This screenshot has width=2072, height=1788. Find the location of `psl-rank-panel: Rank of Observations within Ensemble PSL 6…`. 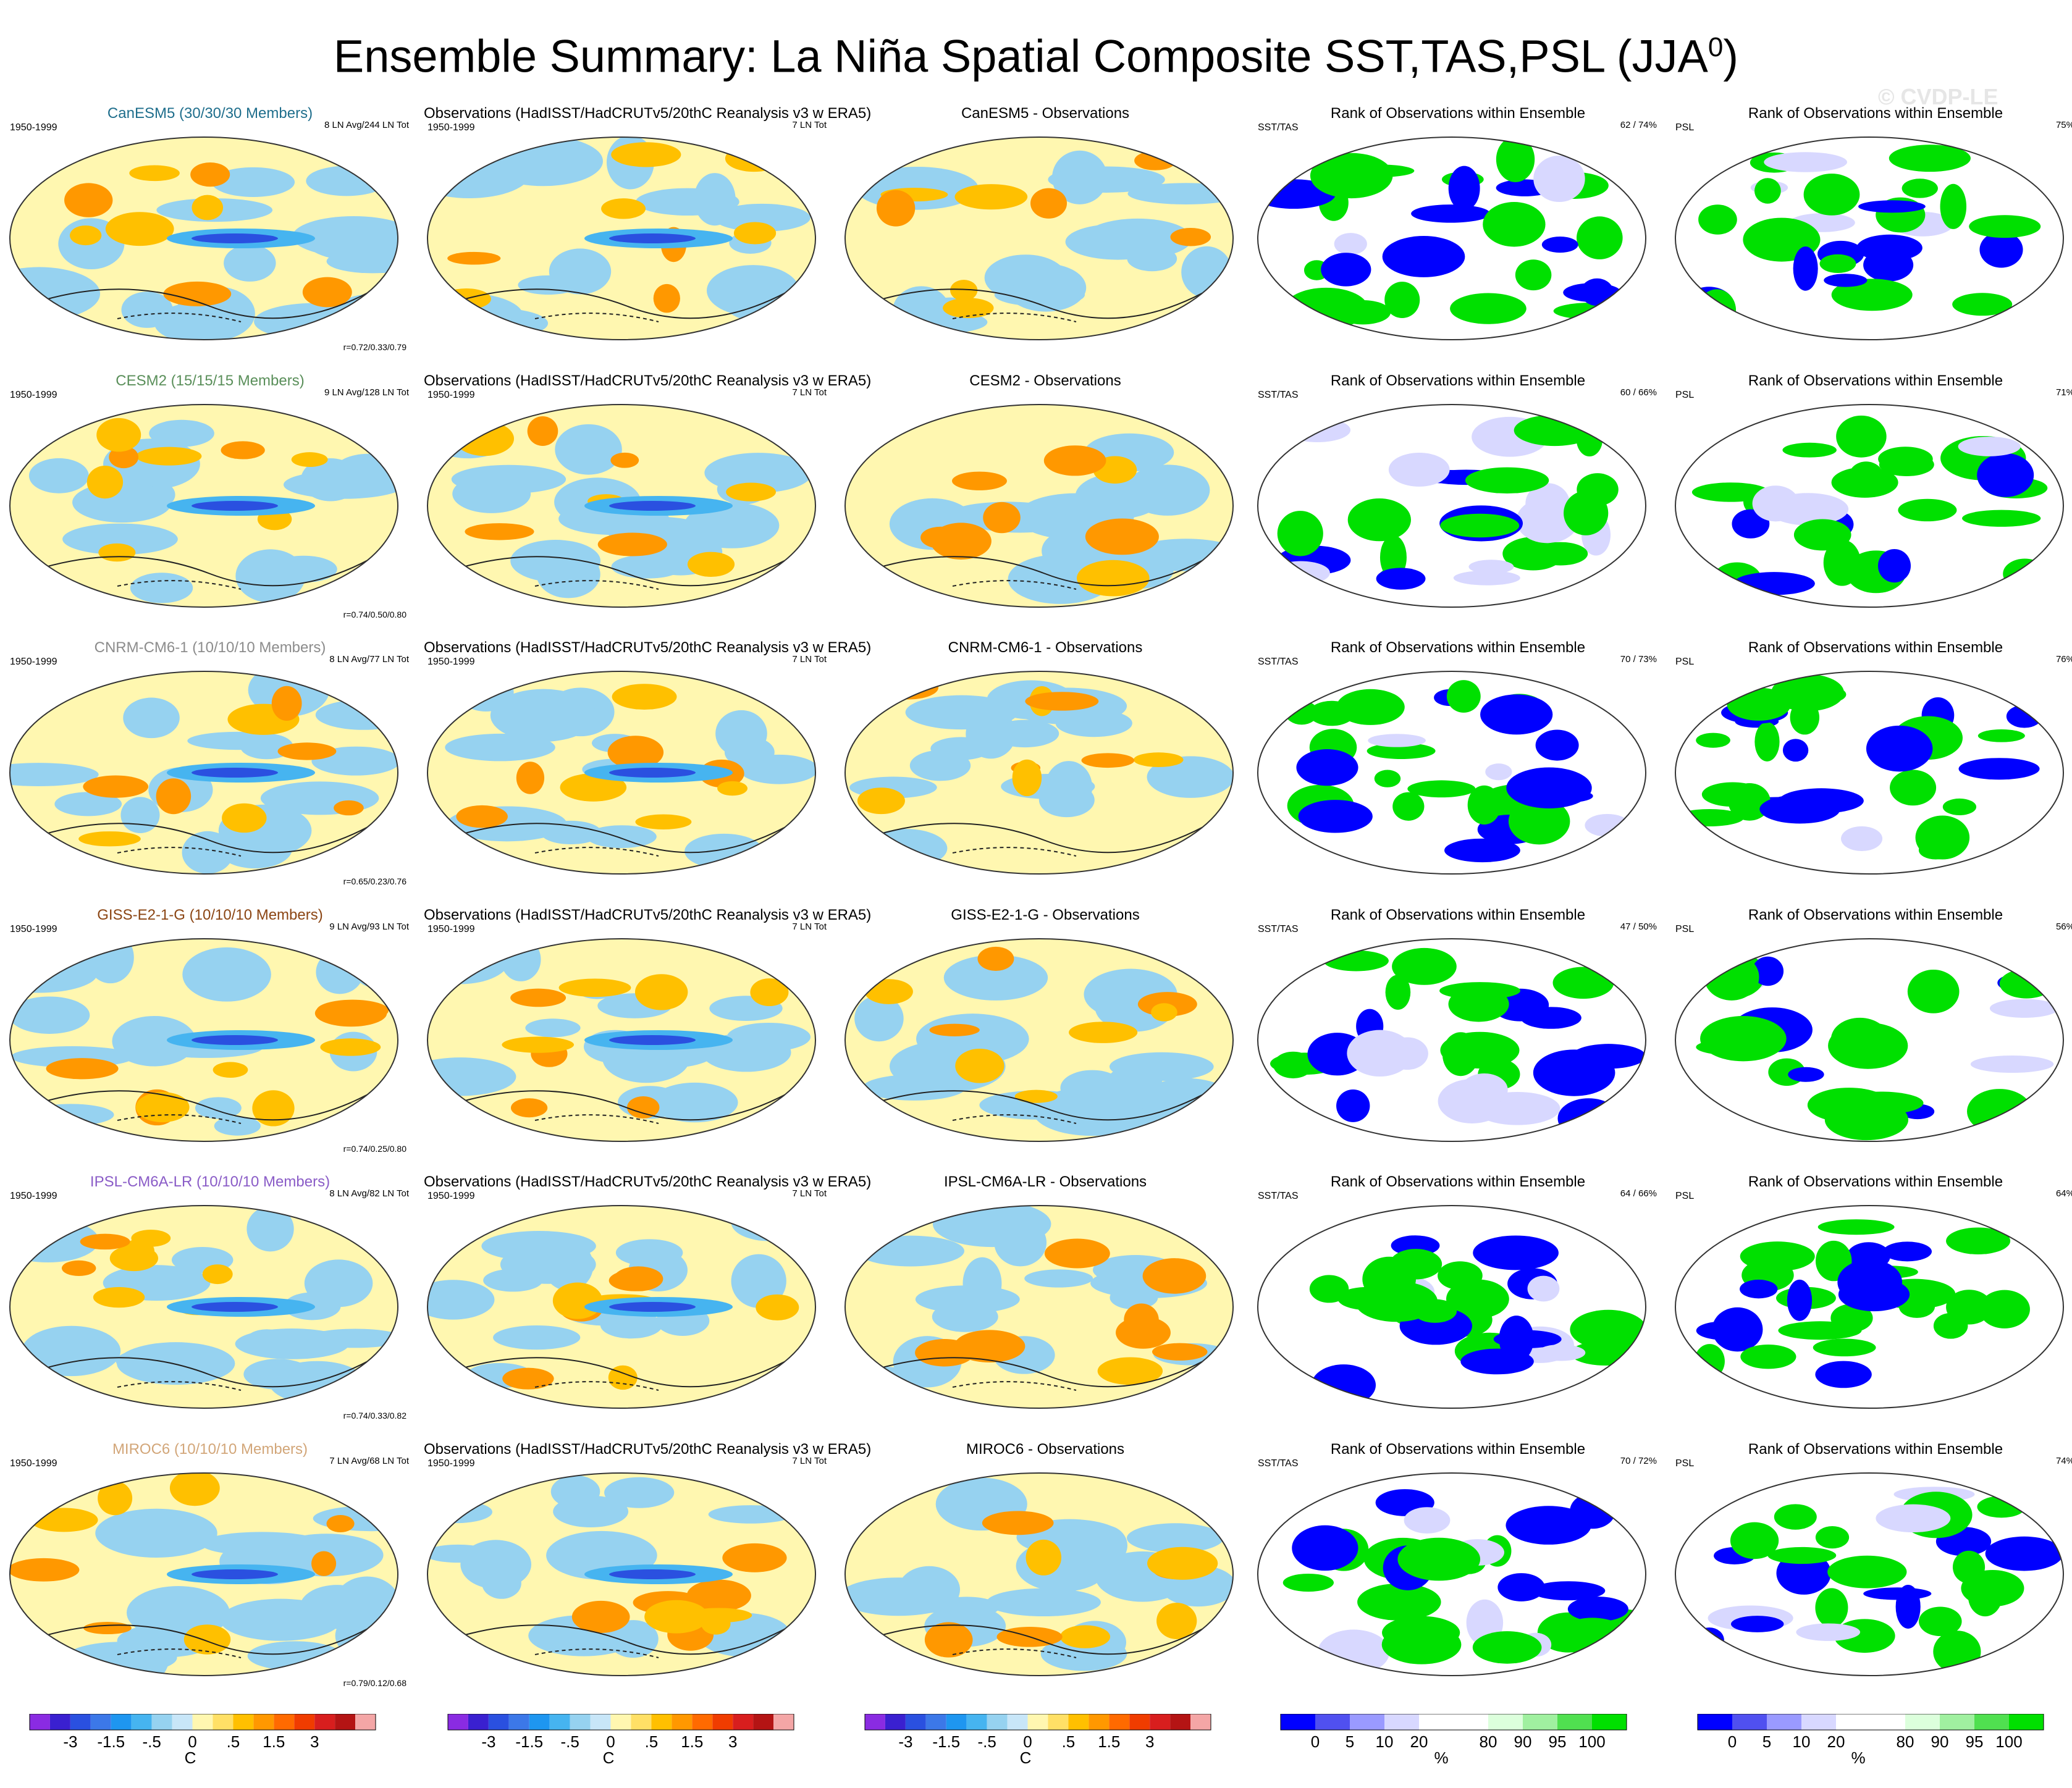

psl-rank-panel: Rank of Observations within Ensemble PSL 6… is located at coordinates (1872, 1303).